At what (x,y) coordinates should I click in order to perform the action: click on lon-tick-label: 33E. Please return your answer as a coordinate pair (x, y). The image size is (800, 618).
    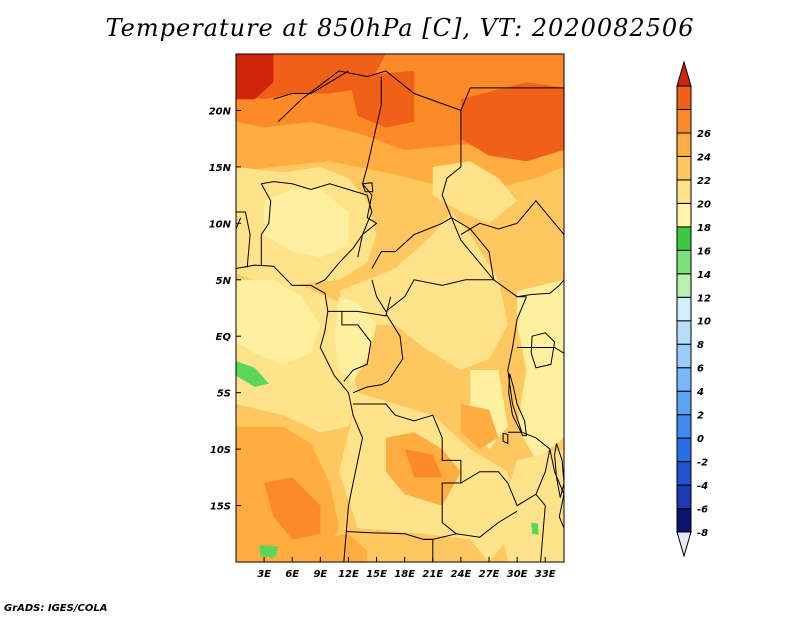
    Looking at the image, I should click on (545, 574).